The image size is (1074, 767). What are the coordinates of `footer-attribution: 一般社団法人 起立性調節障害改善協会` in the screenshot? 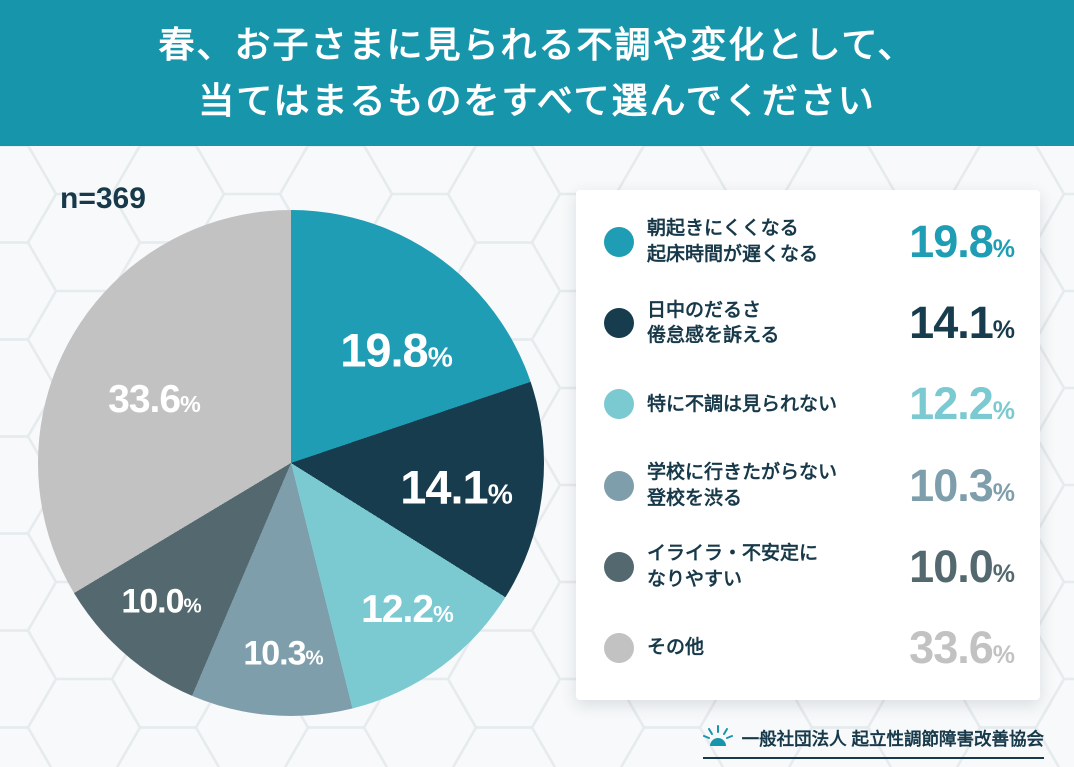 It's located at (873, 742).